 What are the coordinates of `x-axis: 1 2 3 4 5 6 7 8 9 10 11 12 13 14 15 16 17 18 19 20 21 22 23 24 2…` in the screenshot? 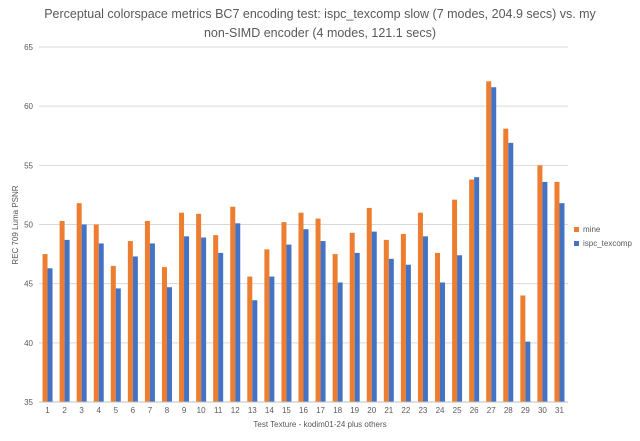 It's located at (303, 408).